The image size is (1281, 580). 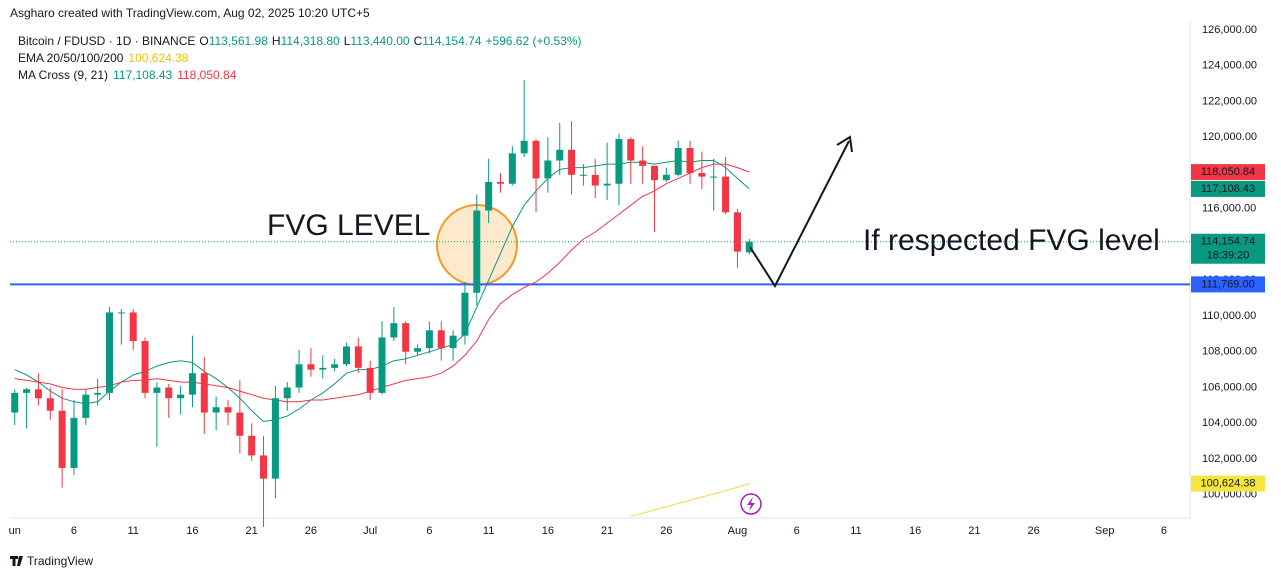 I want to click on price-label: 114,154.74, so click(x=1228, y=242).